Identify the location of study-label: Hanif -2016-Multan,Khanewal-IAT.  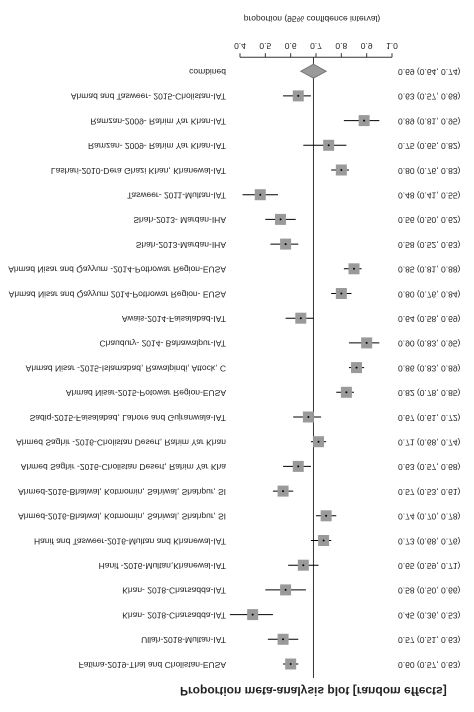
(162, 566).